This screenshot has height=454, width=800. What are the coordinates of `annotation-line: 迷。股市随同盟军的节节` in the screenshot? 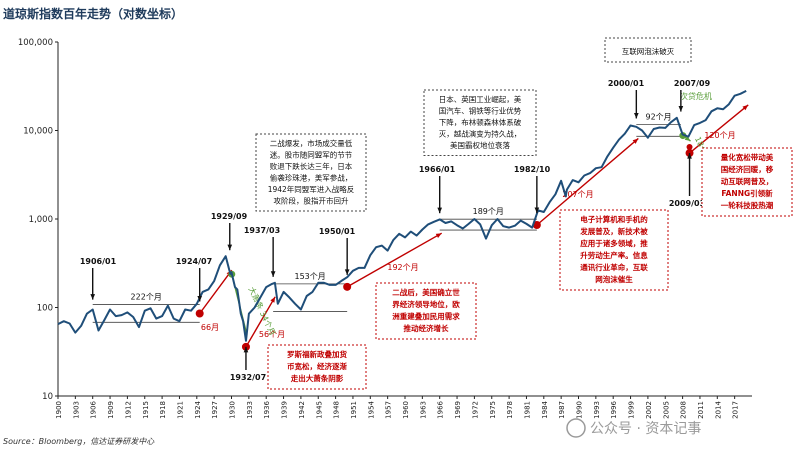 It's located at (311, 155).